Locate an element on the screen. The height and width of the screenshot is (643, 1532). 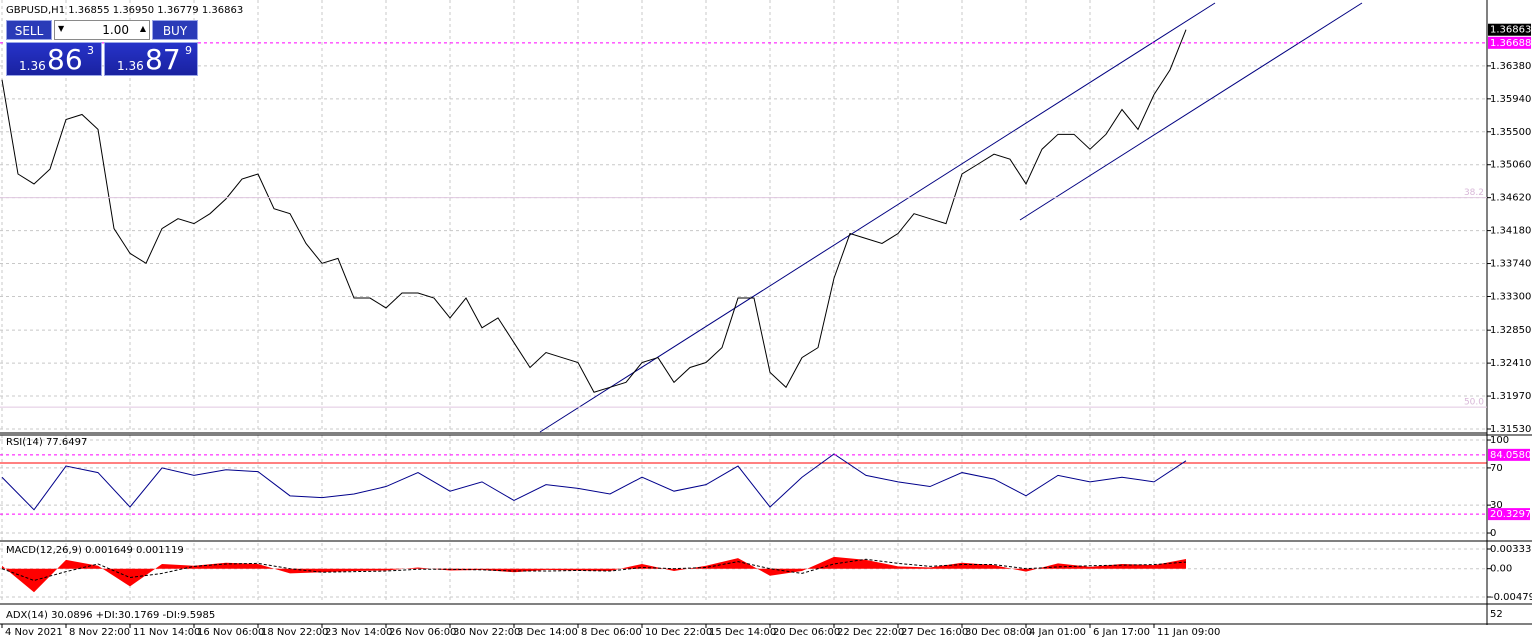
price-fraction: 9 is located at coordinates (188, 50).